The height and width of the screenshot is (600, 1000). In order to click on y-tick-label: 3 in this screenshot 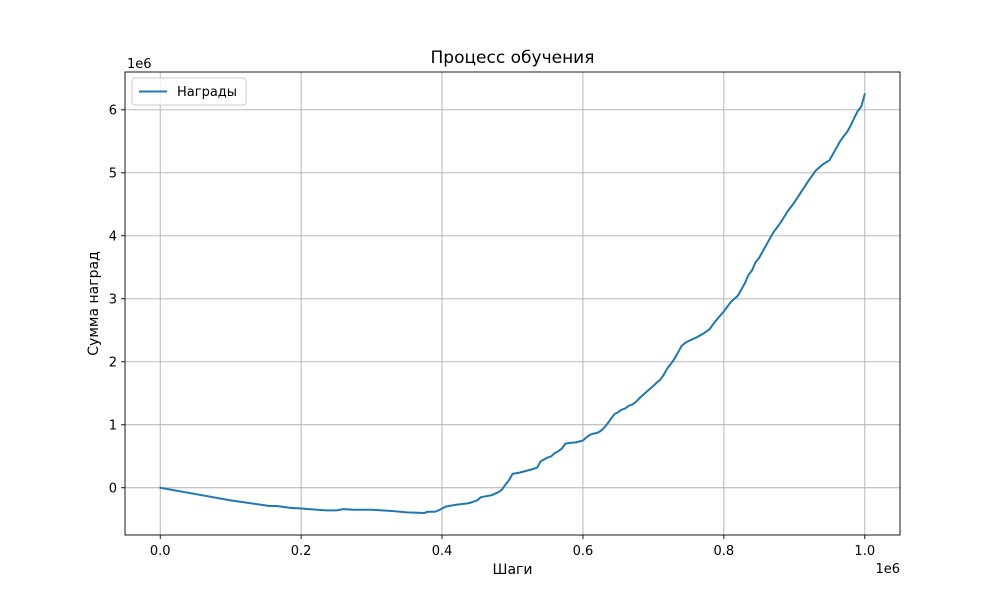, I will do `click(113, 299)`.